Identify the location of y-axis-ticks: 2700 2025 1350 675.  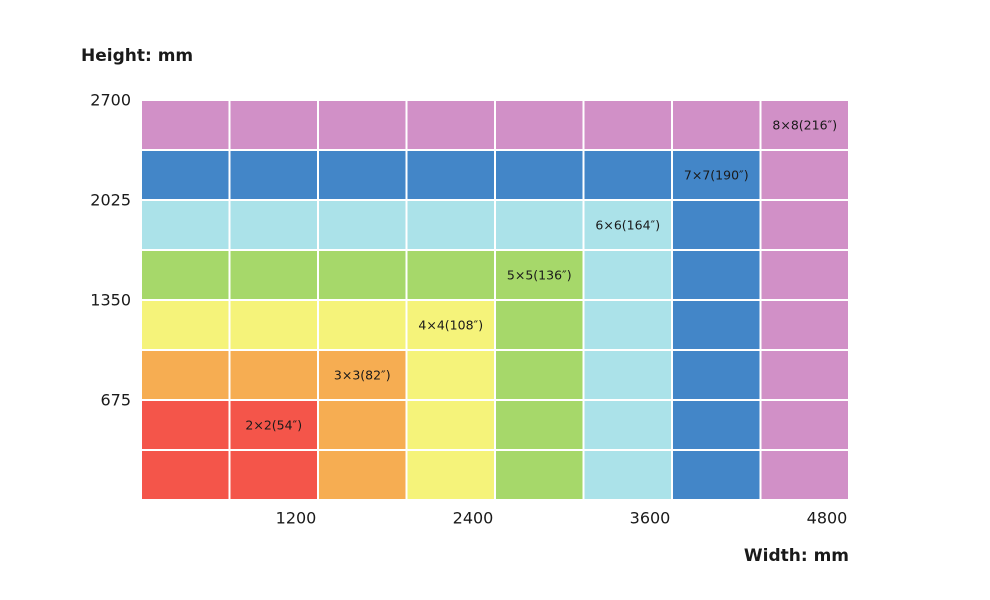
(110, 250).